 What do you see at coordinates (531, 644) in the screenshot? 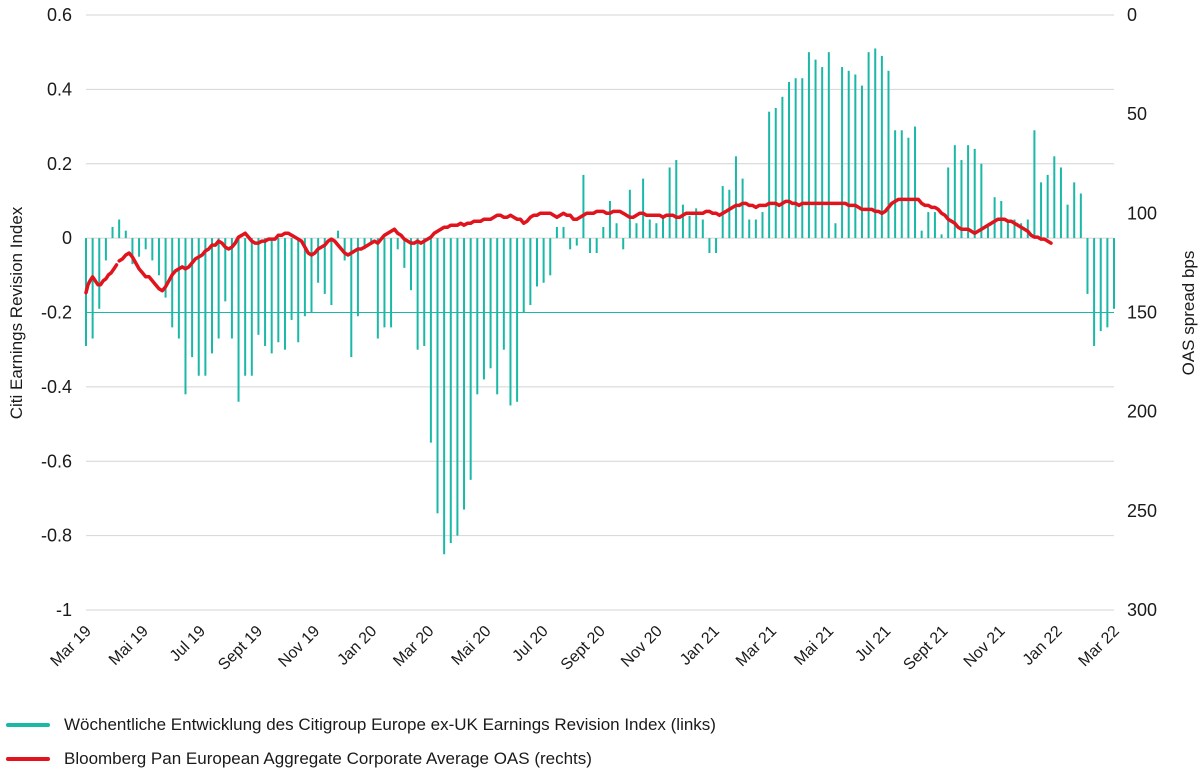
I see `x-tick-label: Jul 20` at bounding box center [531, 644].